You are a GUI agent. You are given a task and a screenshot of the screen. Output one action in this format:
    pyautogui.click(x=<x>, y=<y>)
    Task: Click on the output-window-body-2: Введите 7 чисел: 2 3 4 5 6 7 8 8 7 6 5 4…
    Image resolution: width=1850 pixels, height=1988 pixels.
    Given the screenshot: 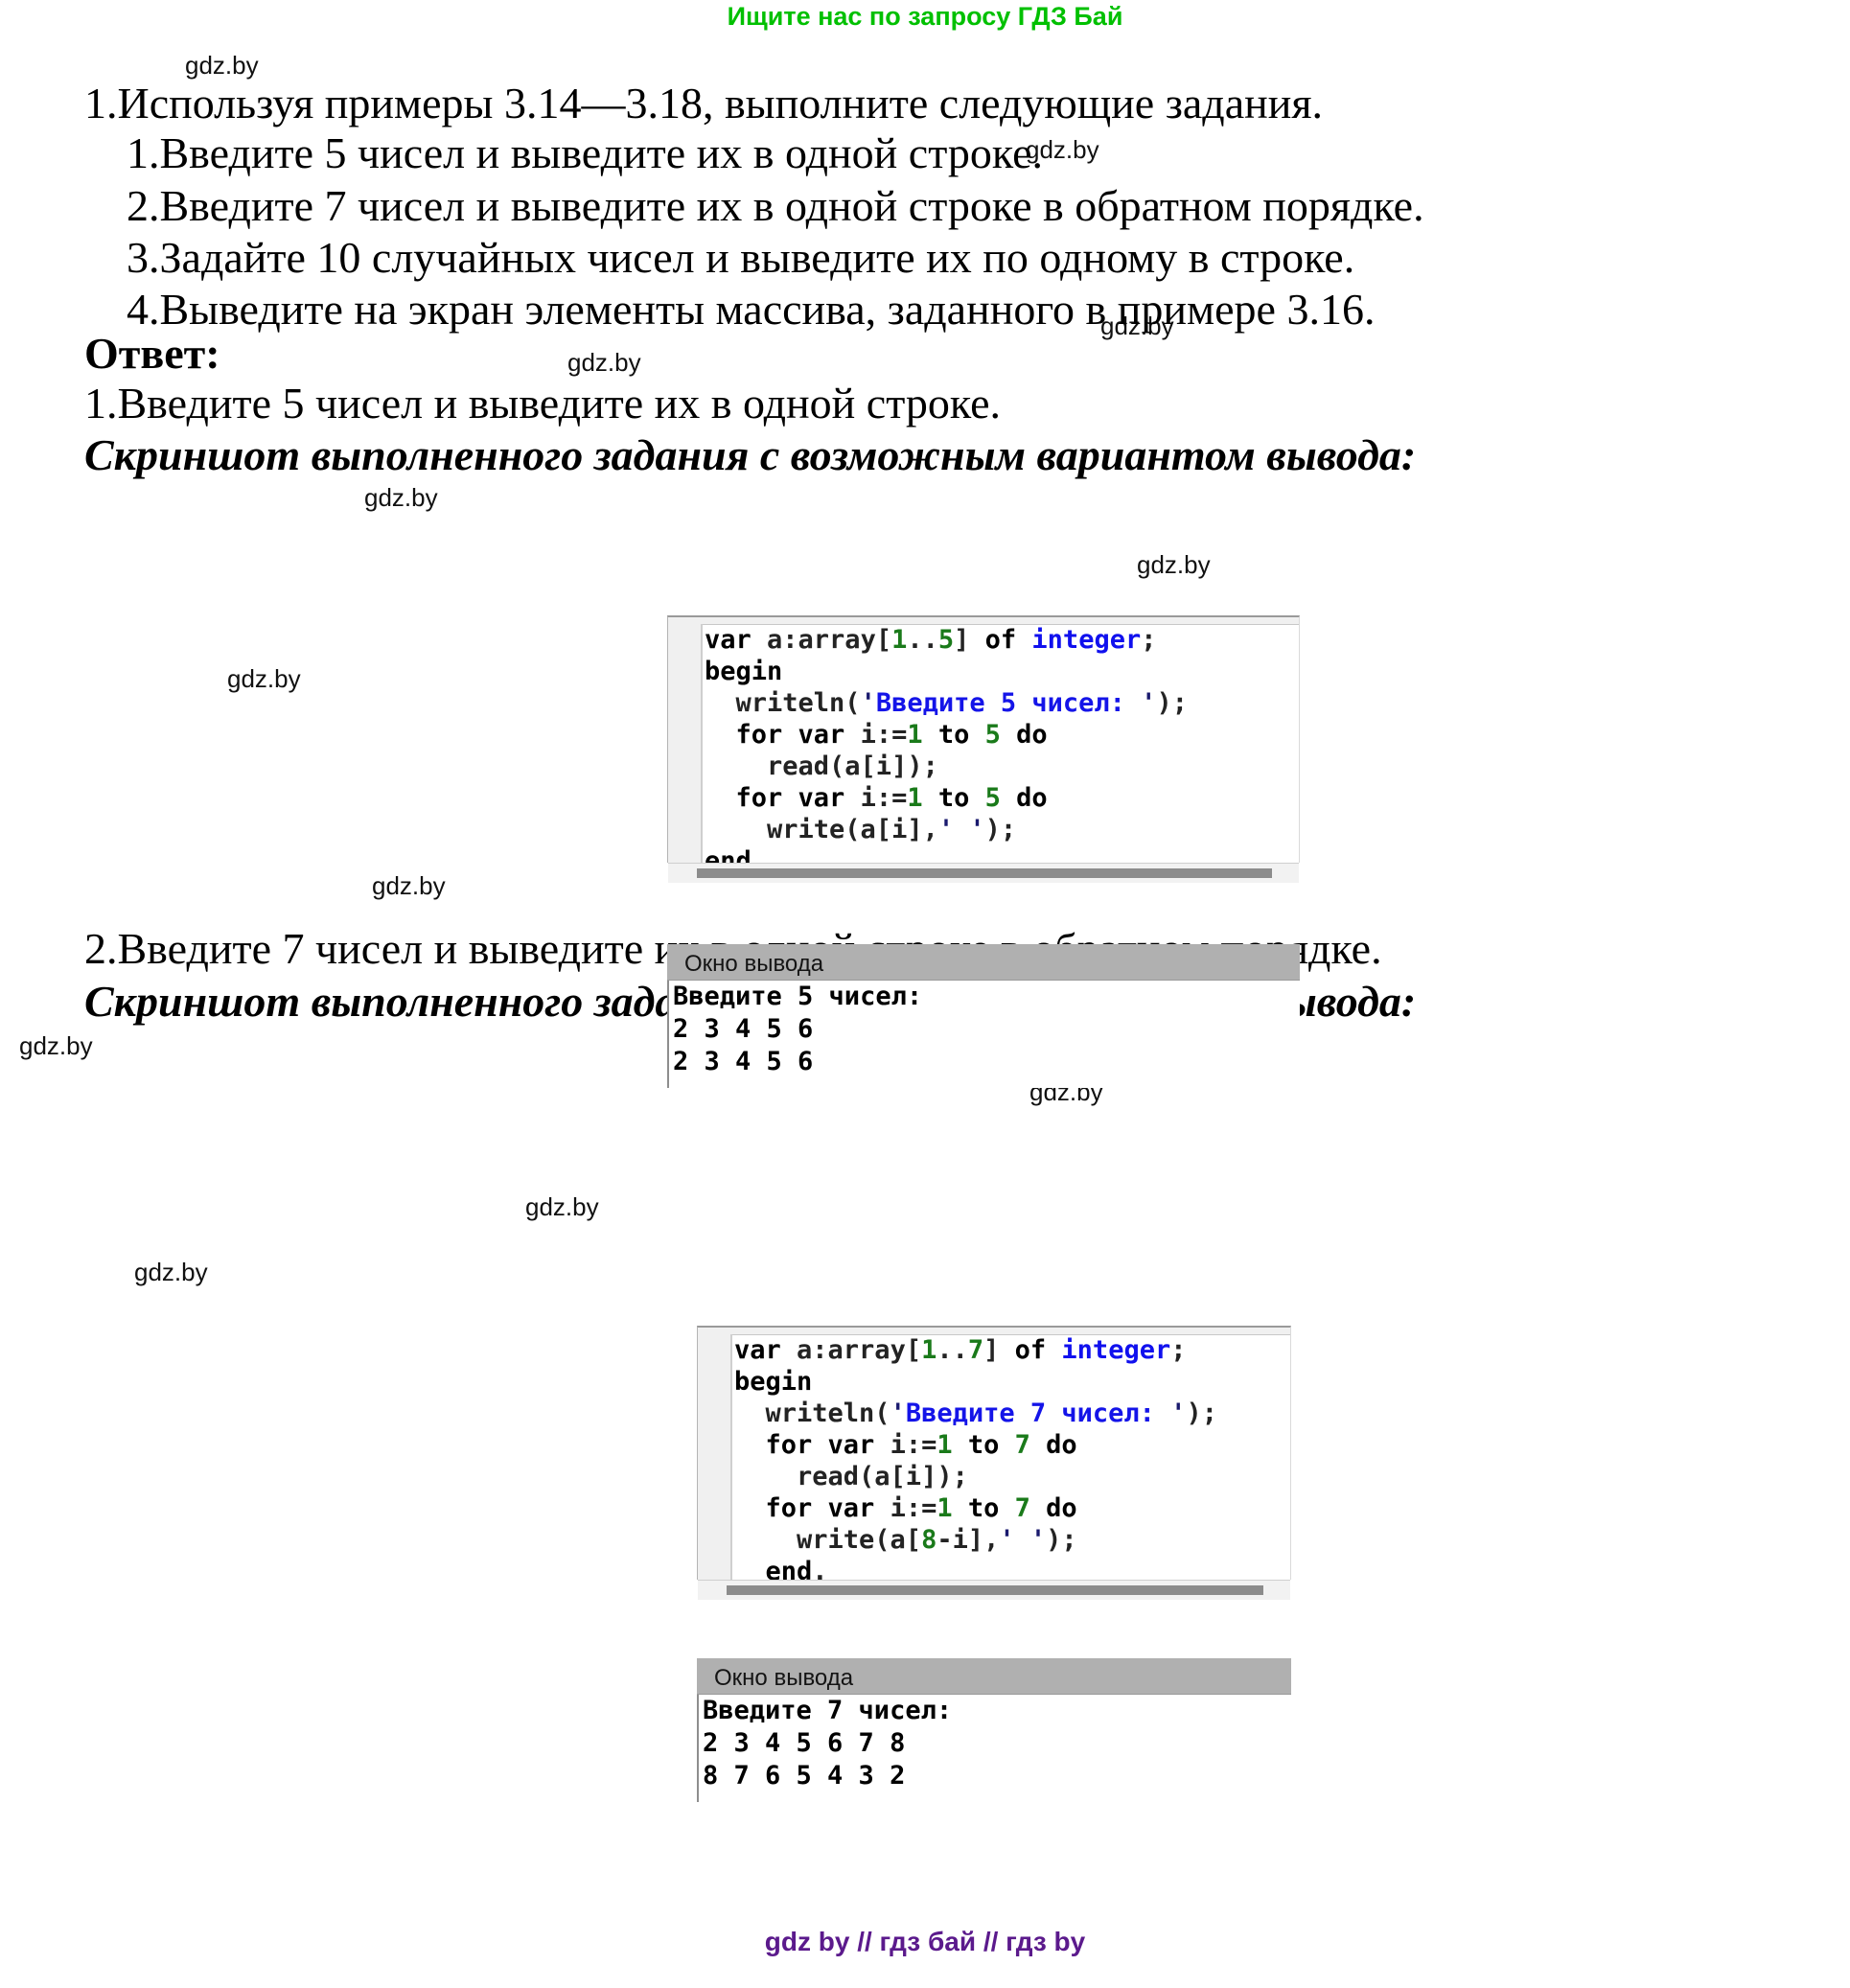 What is the action you would take?
    pyautogui.click(x=994, y=1749)
    